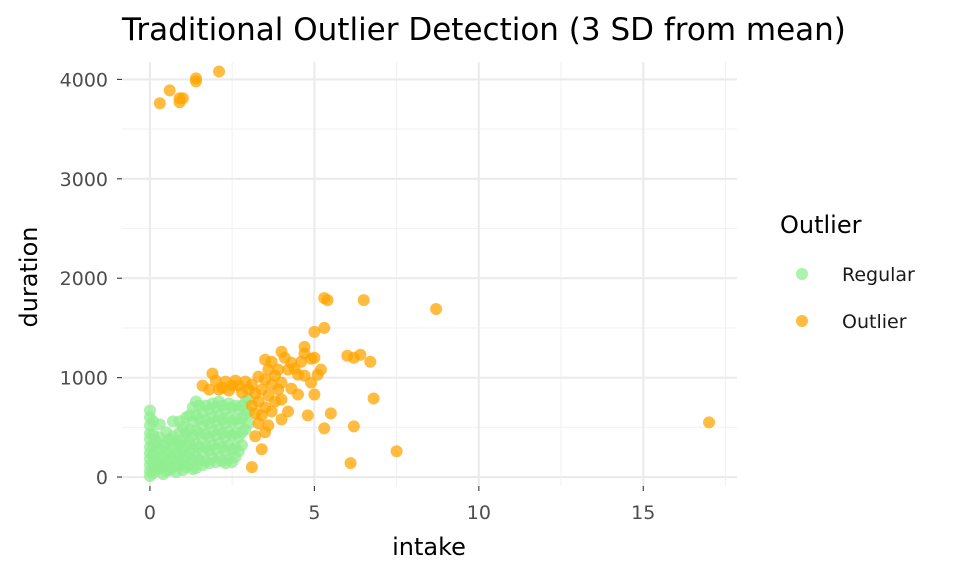  What do you see at coordinates (314, 513) in the screenshot?
I see `x-tick-label: 5` at bounding box center [314, 513].